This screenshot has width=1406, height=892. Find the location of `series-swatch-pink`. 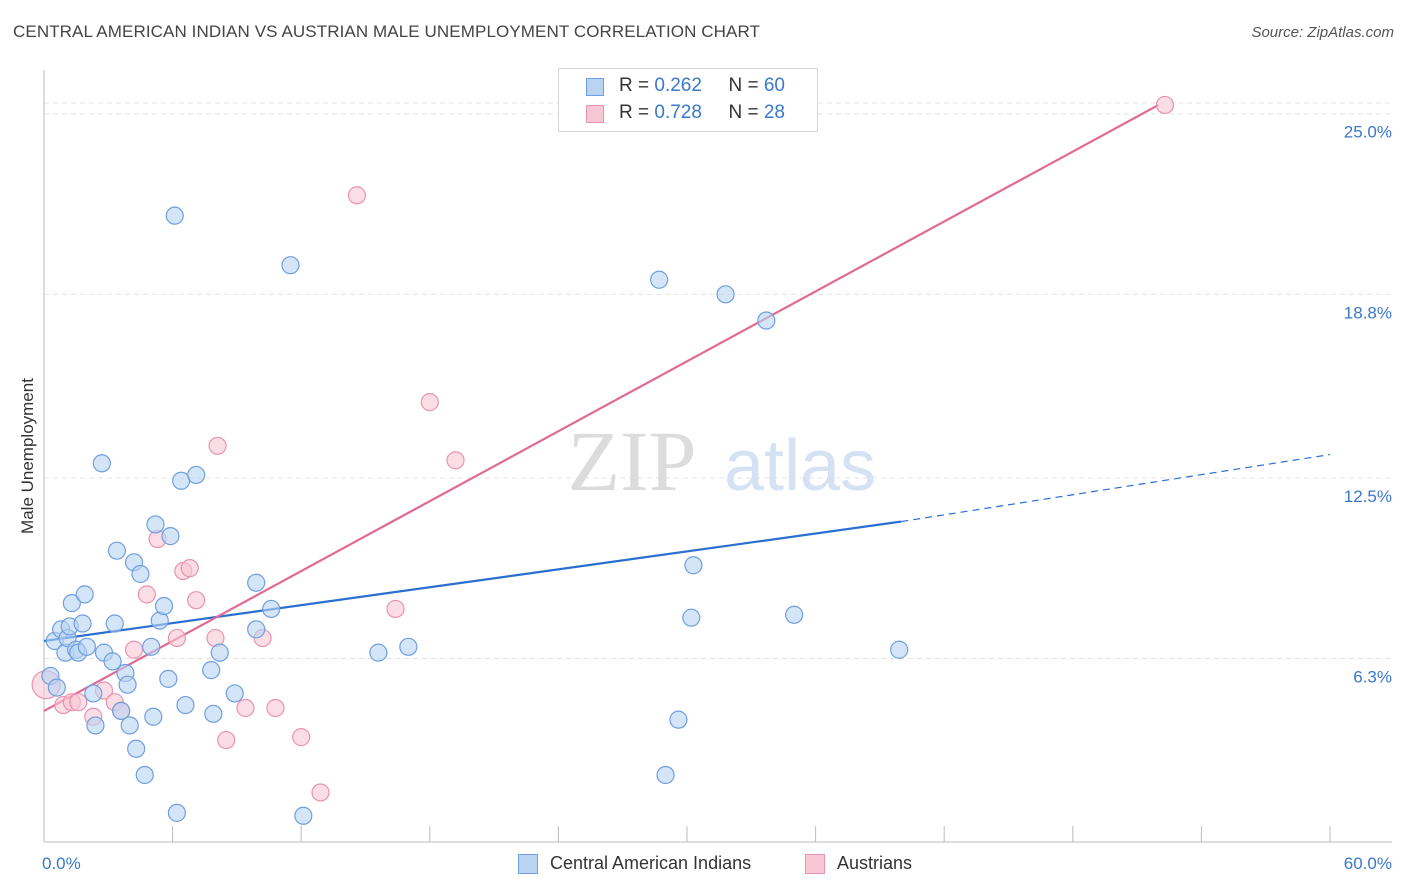

series-swatch-pink is located at coordinates (815, 864).